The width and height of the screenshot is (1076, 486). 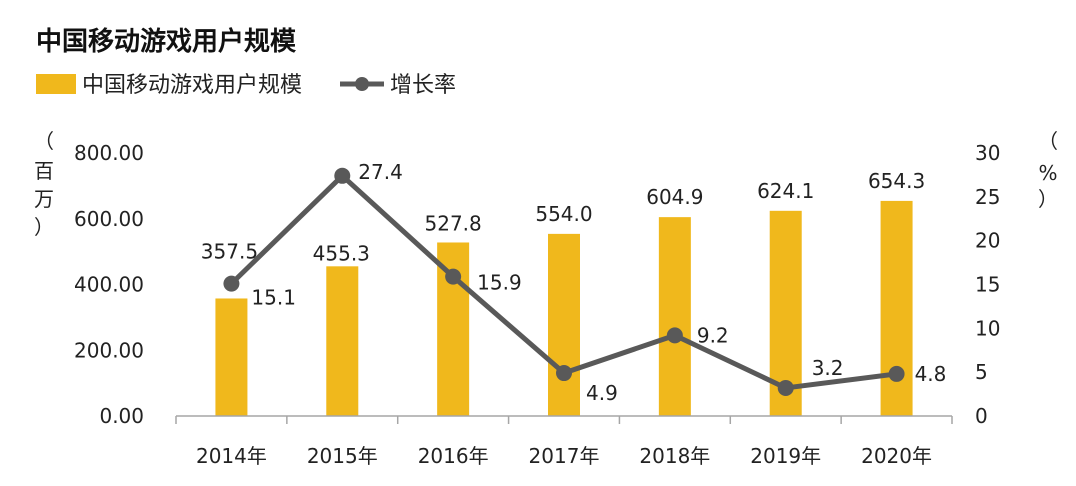 I want to click on left-axis-unit-char: 百, so click(x=44, y=171).